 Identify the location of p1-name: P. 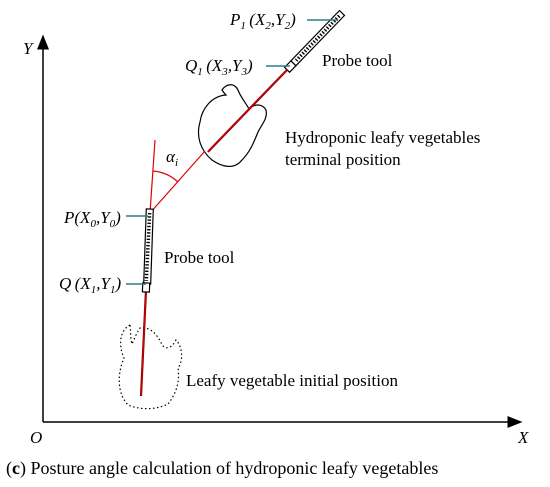
(235, 19).